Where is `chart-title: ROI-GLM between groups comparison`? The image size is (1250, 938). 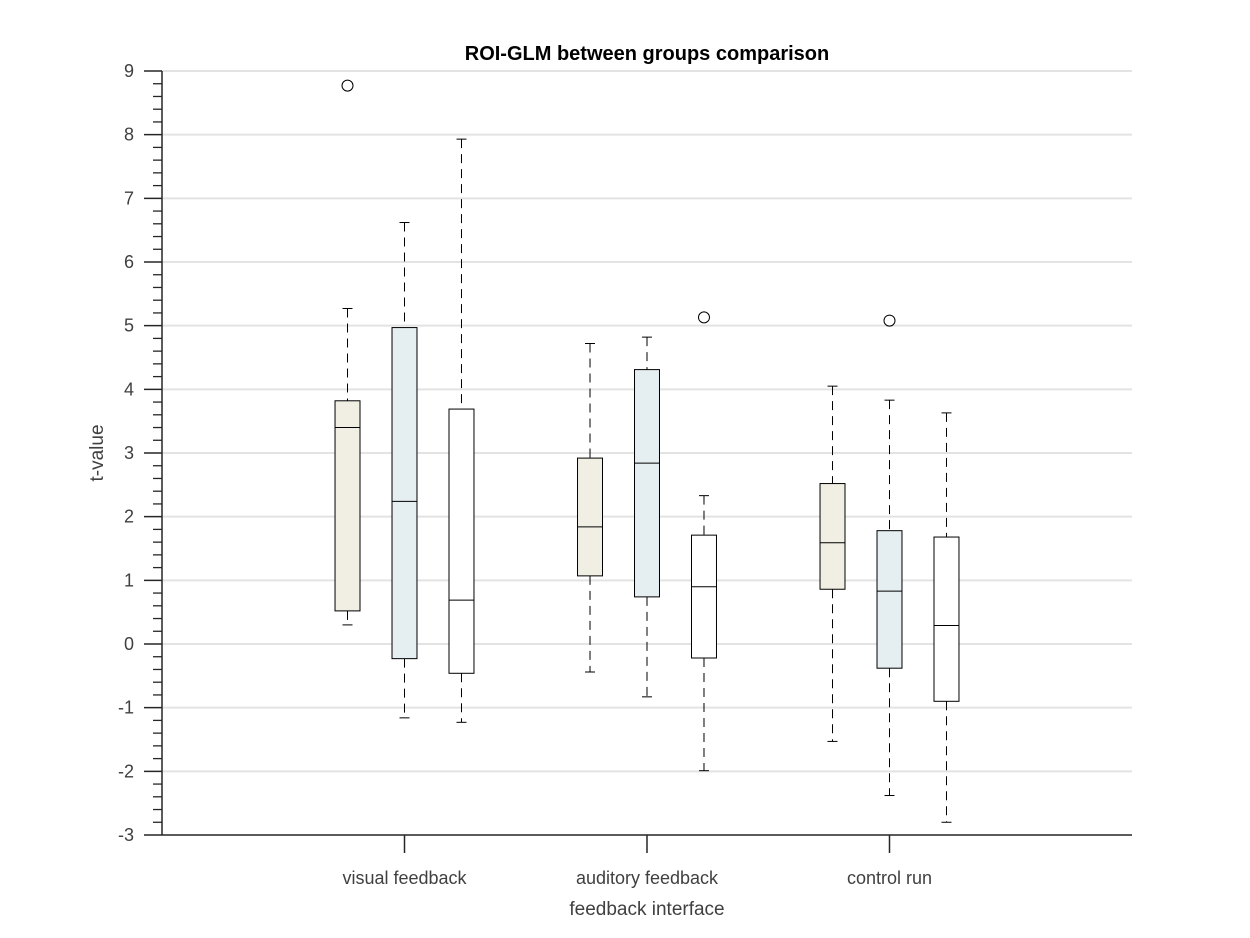 chart-title: ROI-GLM between groups comparison is located at coordinates (647, 54).